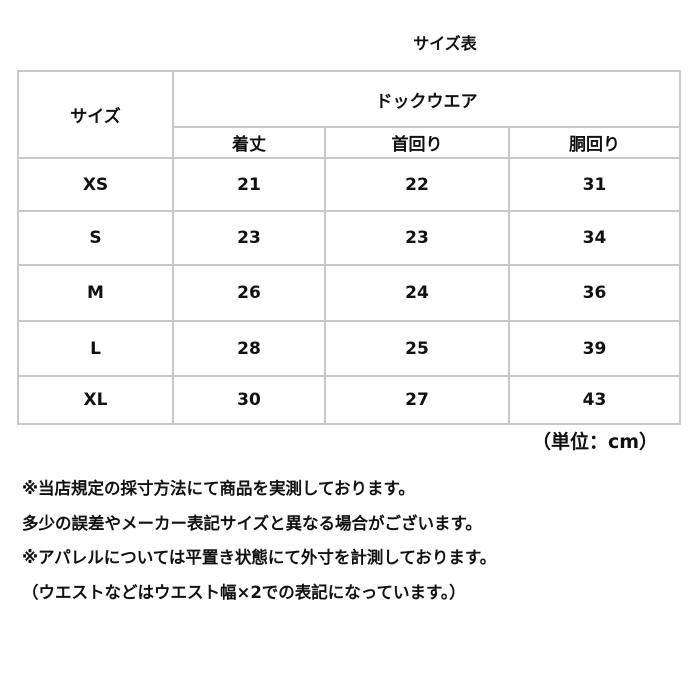 The image size is (700, 700). What do you see at coordinates (594, 442) in the screenshot?
I see `unit-label: （単位：cm）` at bounding box center [594, 442].